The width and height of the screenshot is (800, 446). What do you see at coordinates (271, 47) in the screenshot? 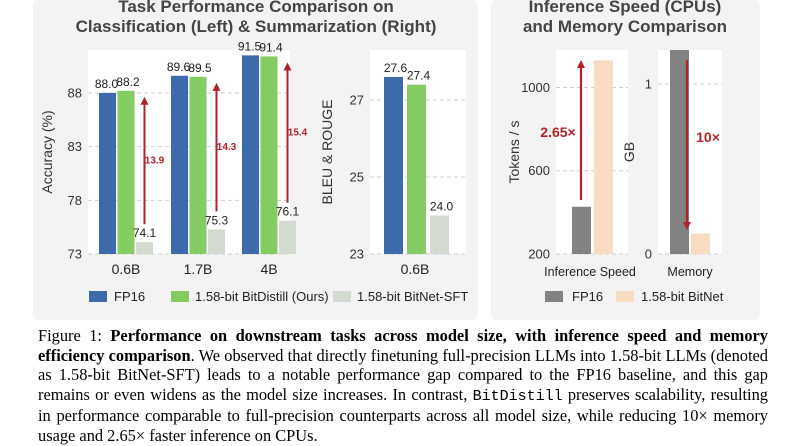
I see `accuracy-bar-value-label: 91.4` at bounding box center [271, 47].